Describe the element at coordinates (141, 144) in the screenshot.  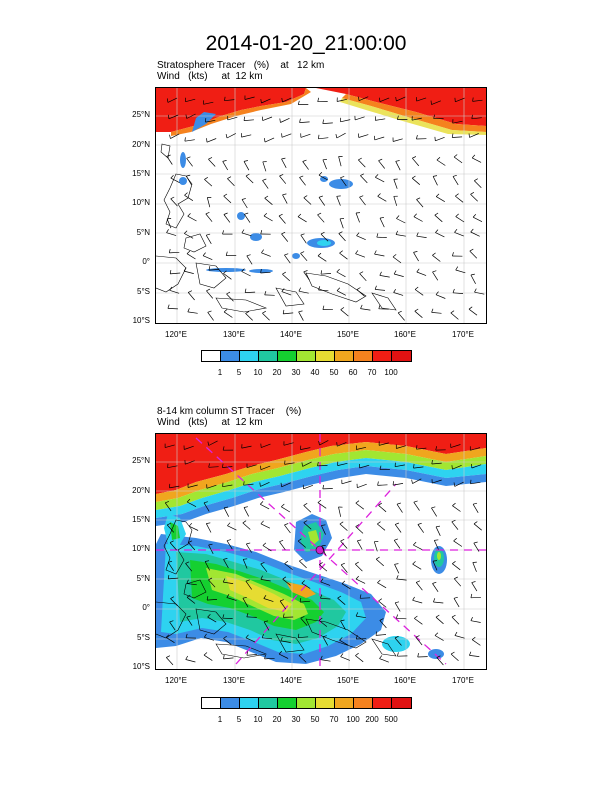
I see `panel1-lat-20n: 20°N` at that location.